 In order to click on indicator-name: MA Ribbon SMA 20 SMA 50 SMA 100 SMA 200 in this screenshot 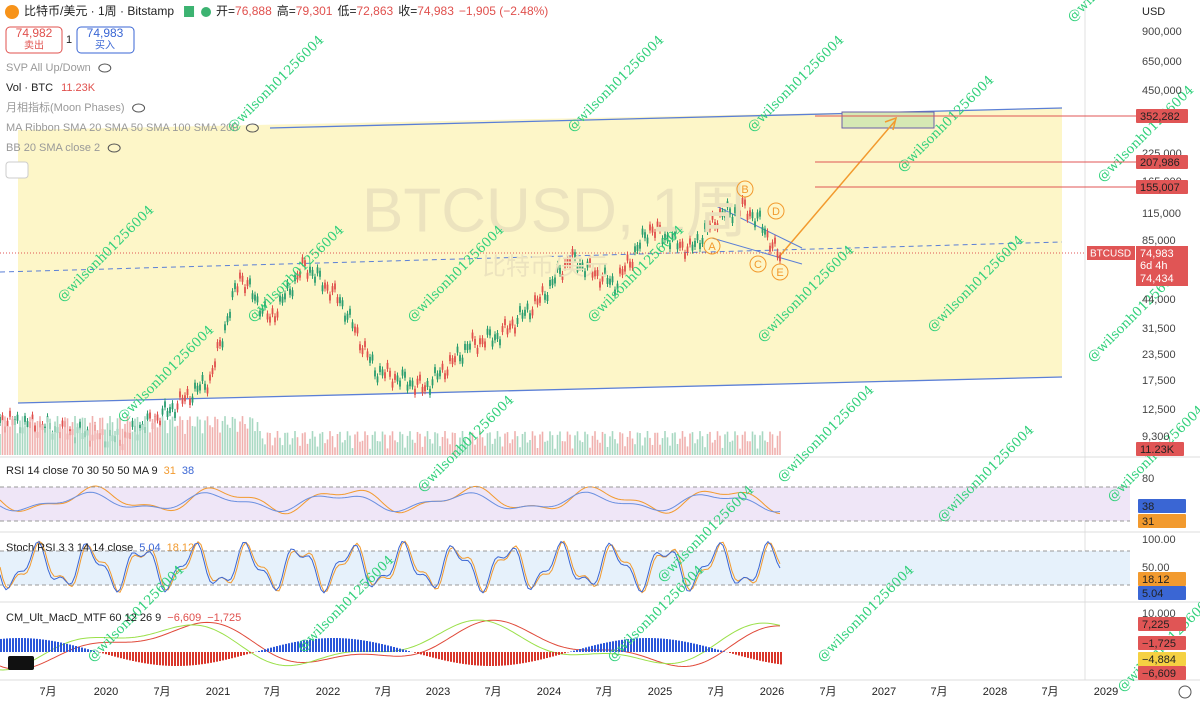, I will do `click(122, 128)`.